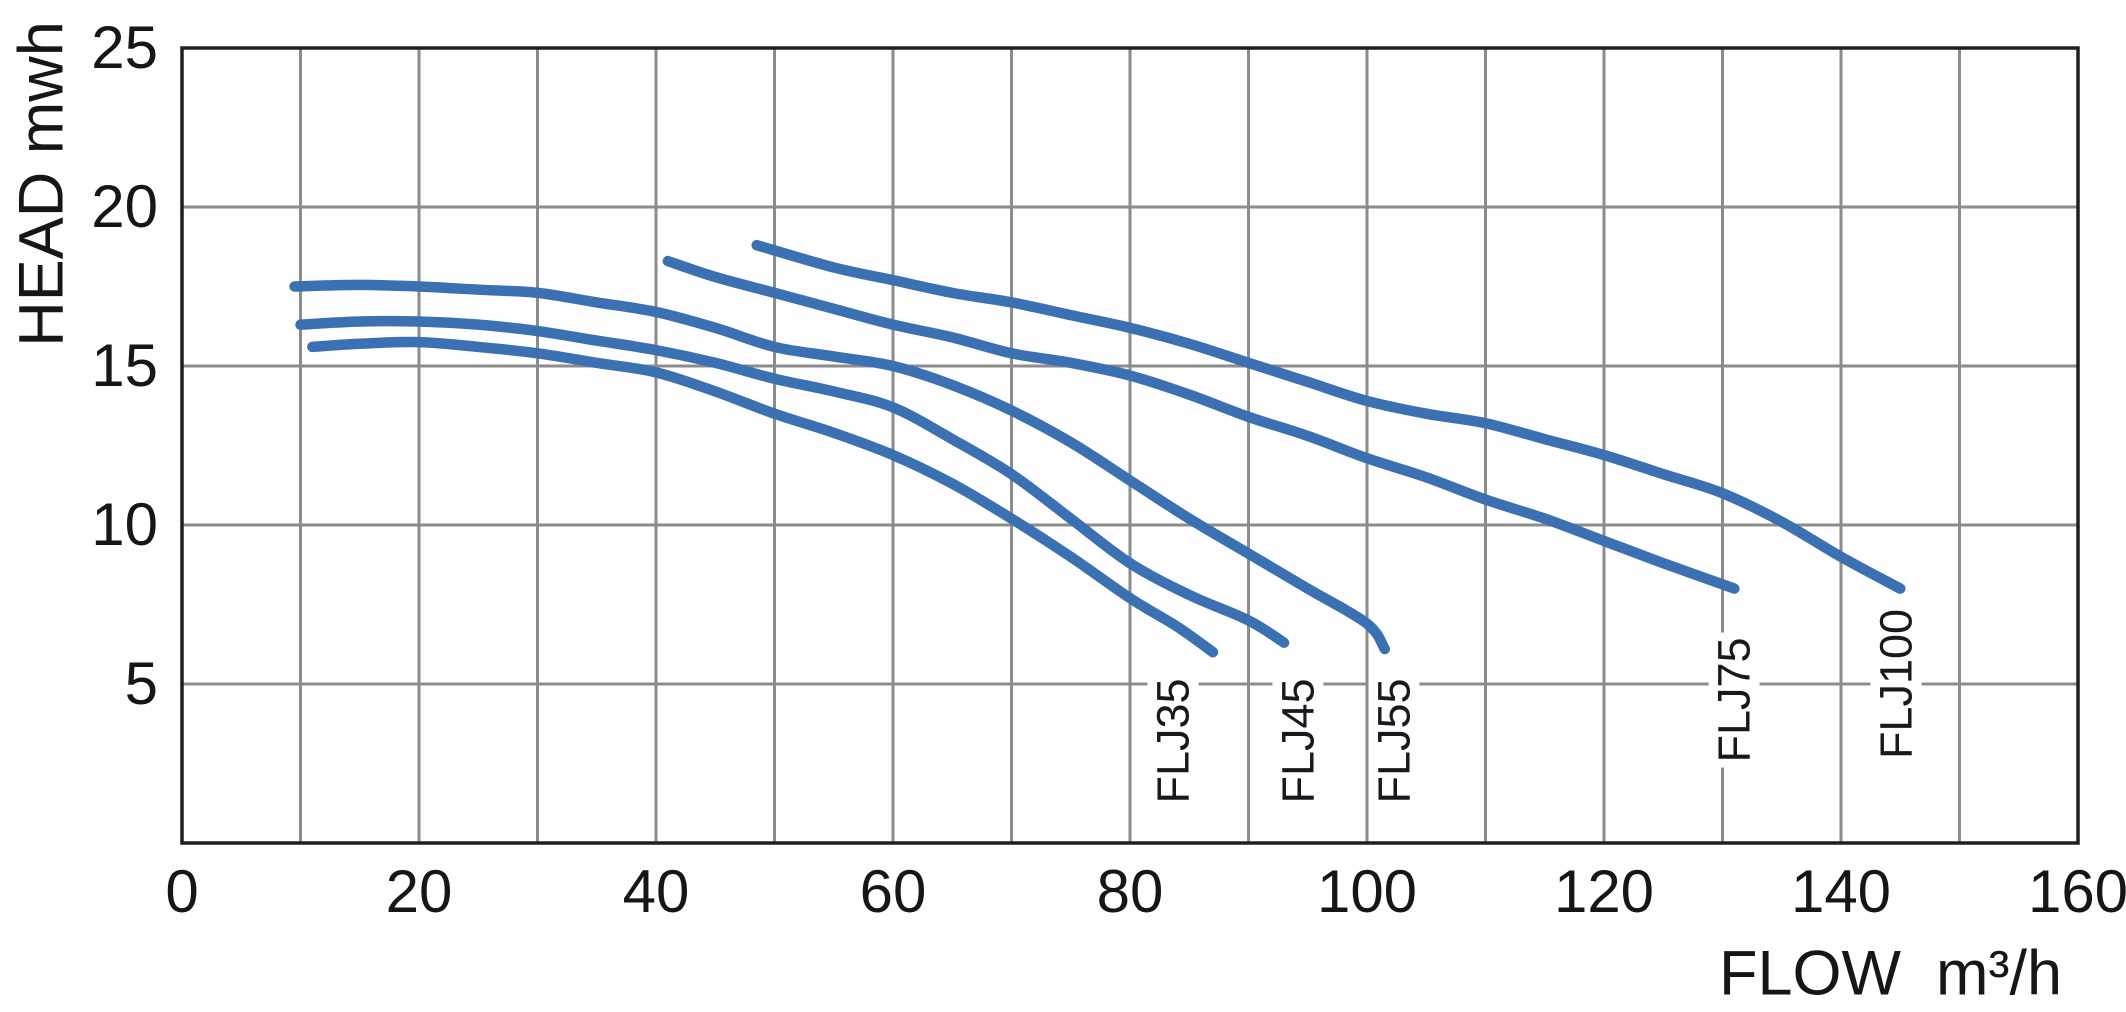 The height and width of the screenshot is (1012, 2126). I want to click on y-tick-label-25: 25, so click(124, 47).